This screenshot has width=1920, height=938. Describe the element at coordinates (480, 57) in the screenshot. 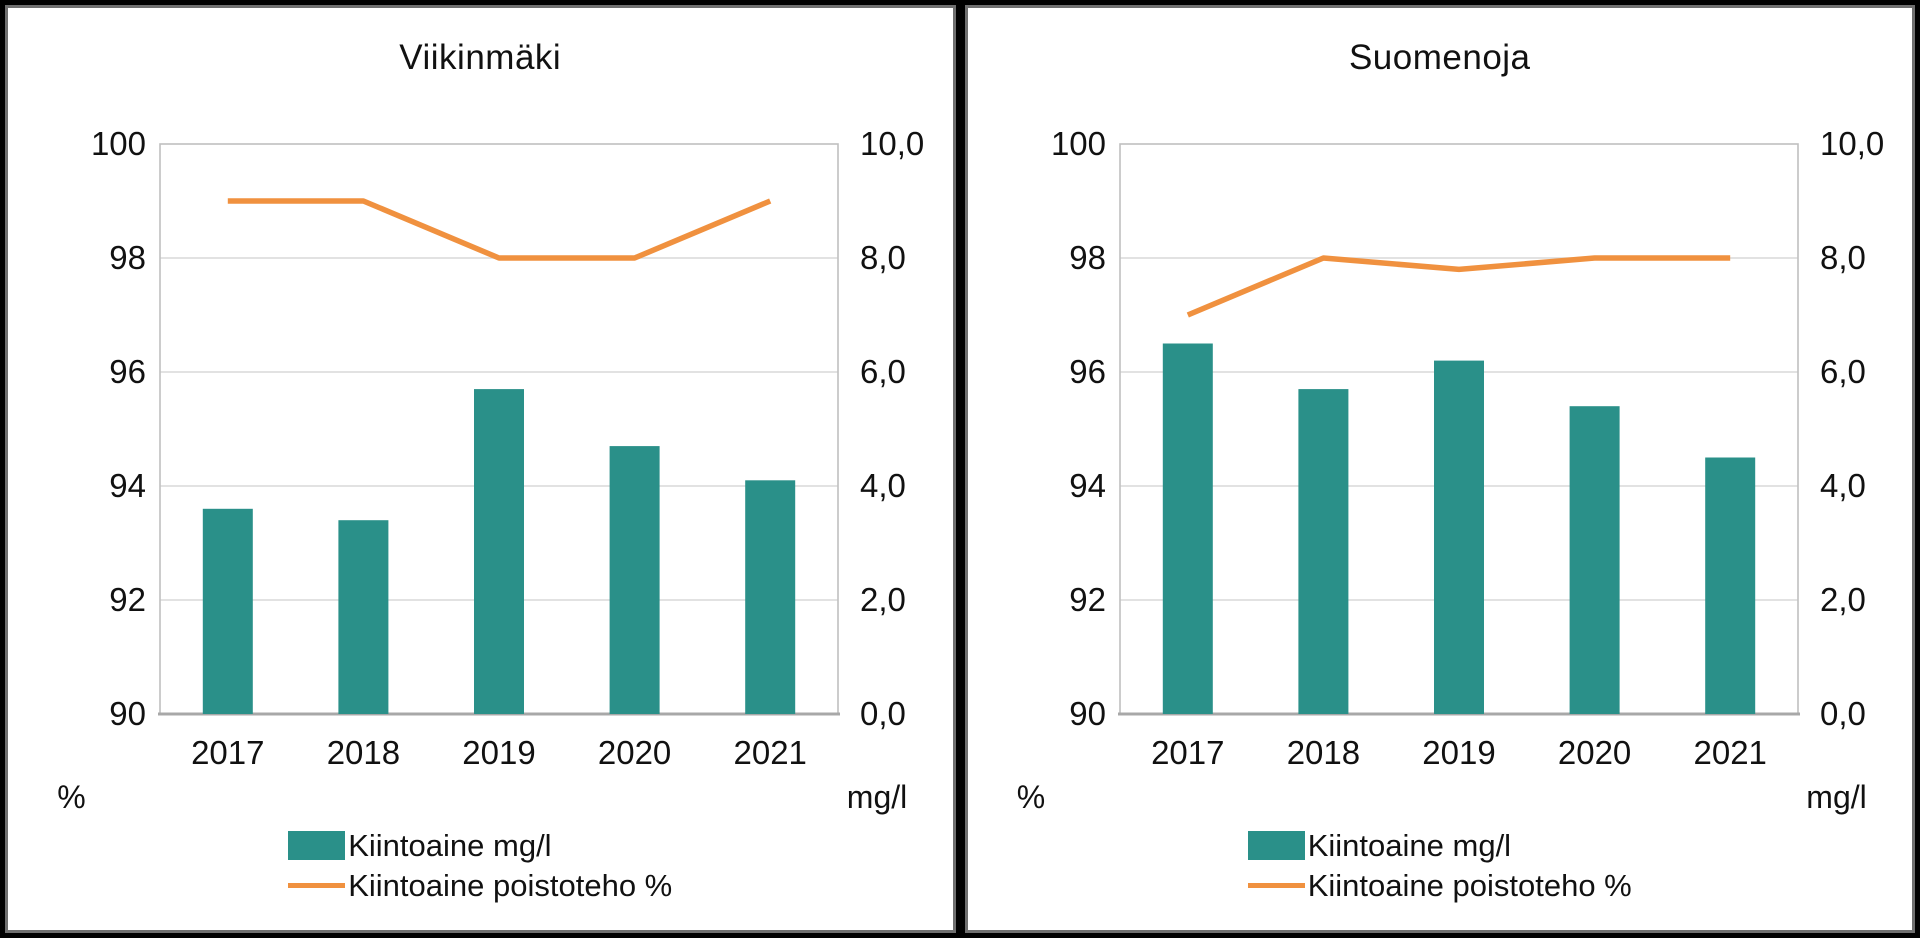

I see `chart-title: Viikinmäki` at that location.